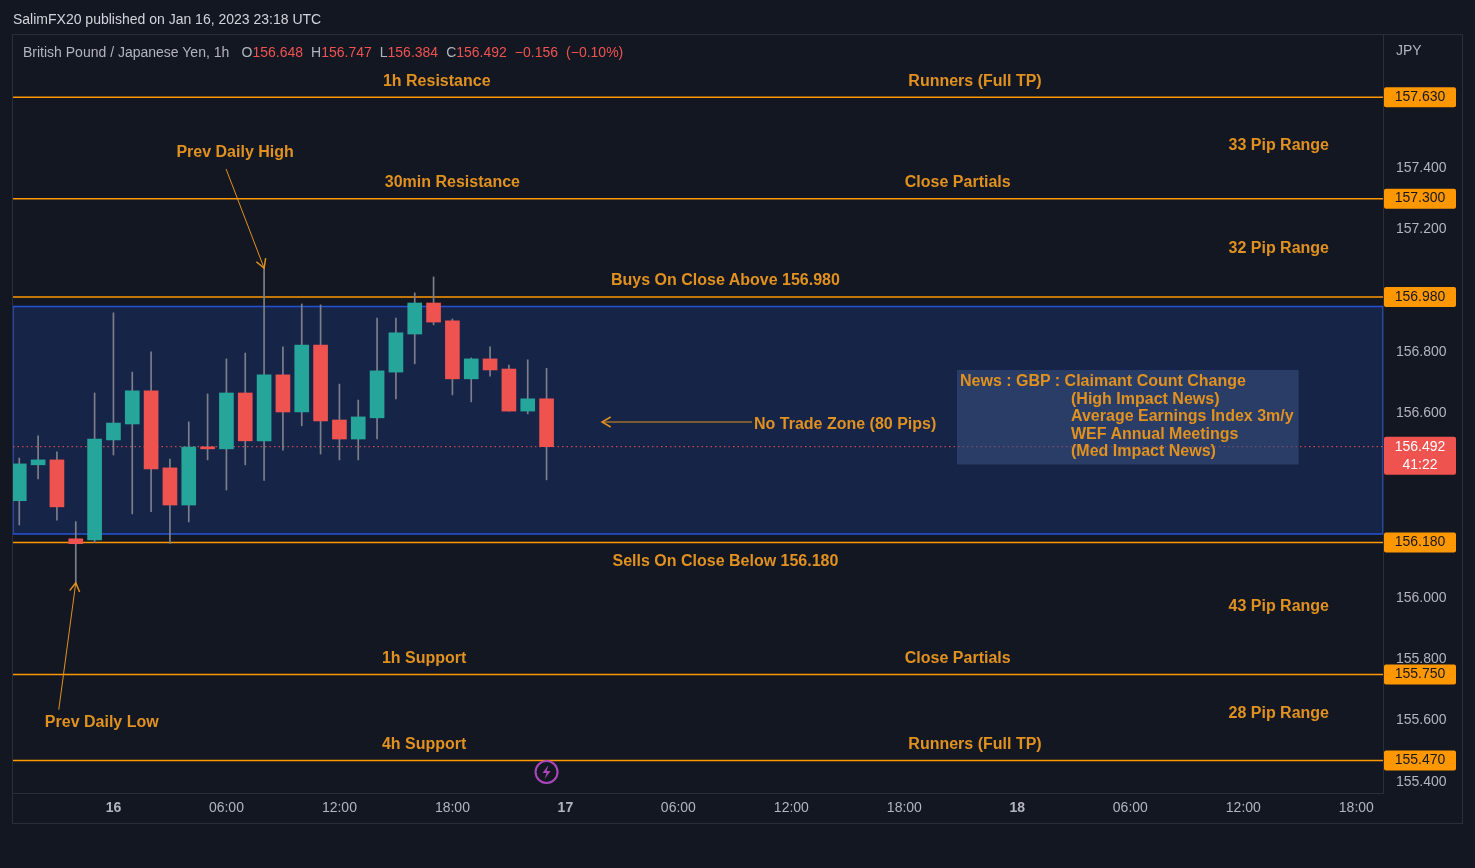 The width and height of the screenshot is (1475, 868). I want to click on y-tick-label: 157.200, so click(1421, 228).